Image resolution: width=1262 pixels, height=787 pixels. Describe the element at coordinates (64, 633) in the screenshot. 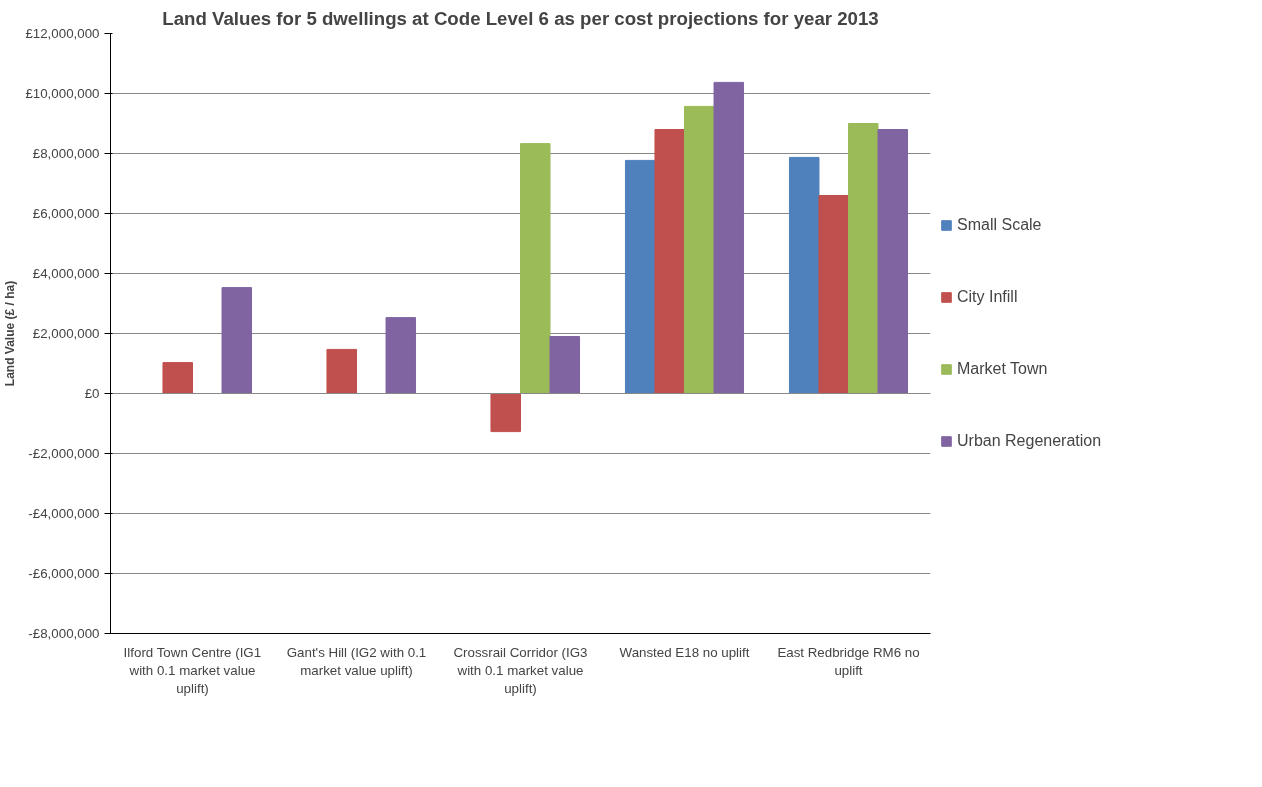

I see `y-tick-label: -£8,000,000` at that location.